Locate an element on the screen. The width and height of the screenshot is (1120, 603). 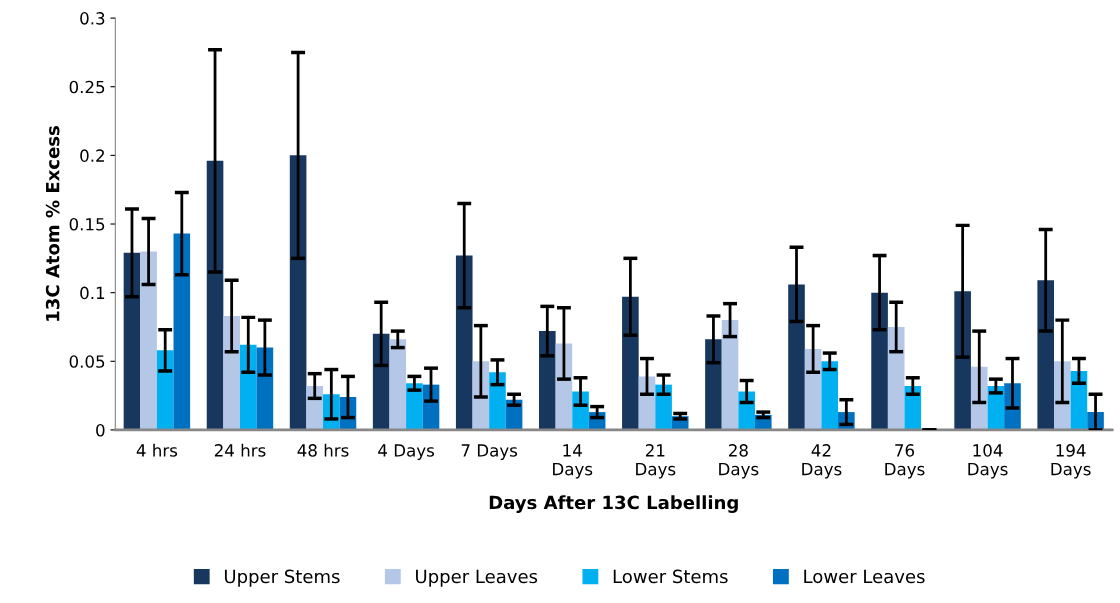
y-tick-label: 0 is located at coordinates (100, 430).